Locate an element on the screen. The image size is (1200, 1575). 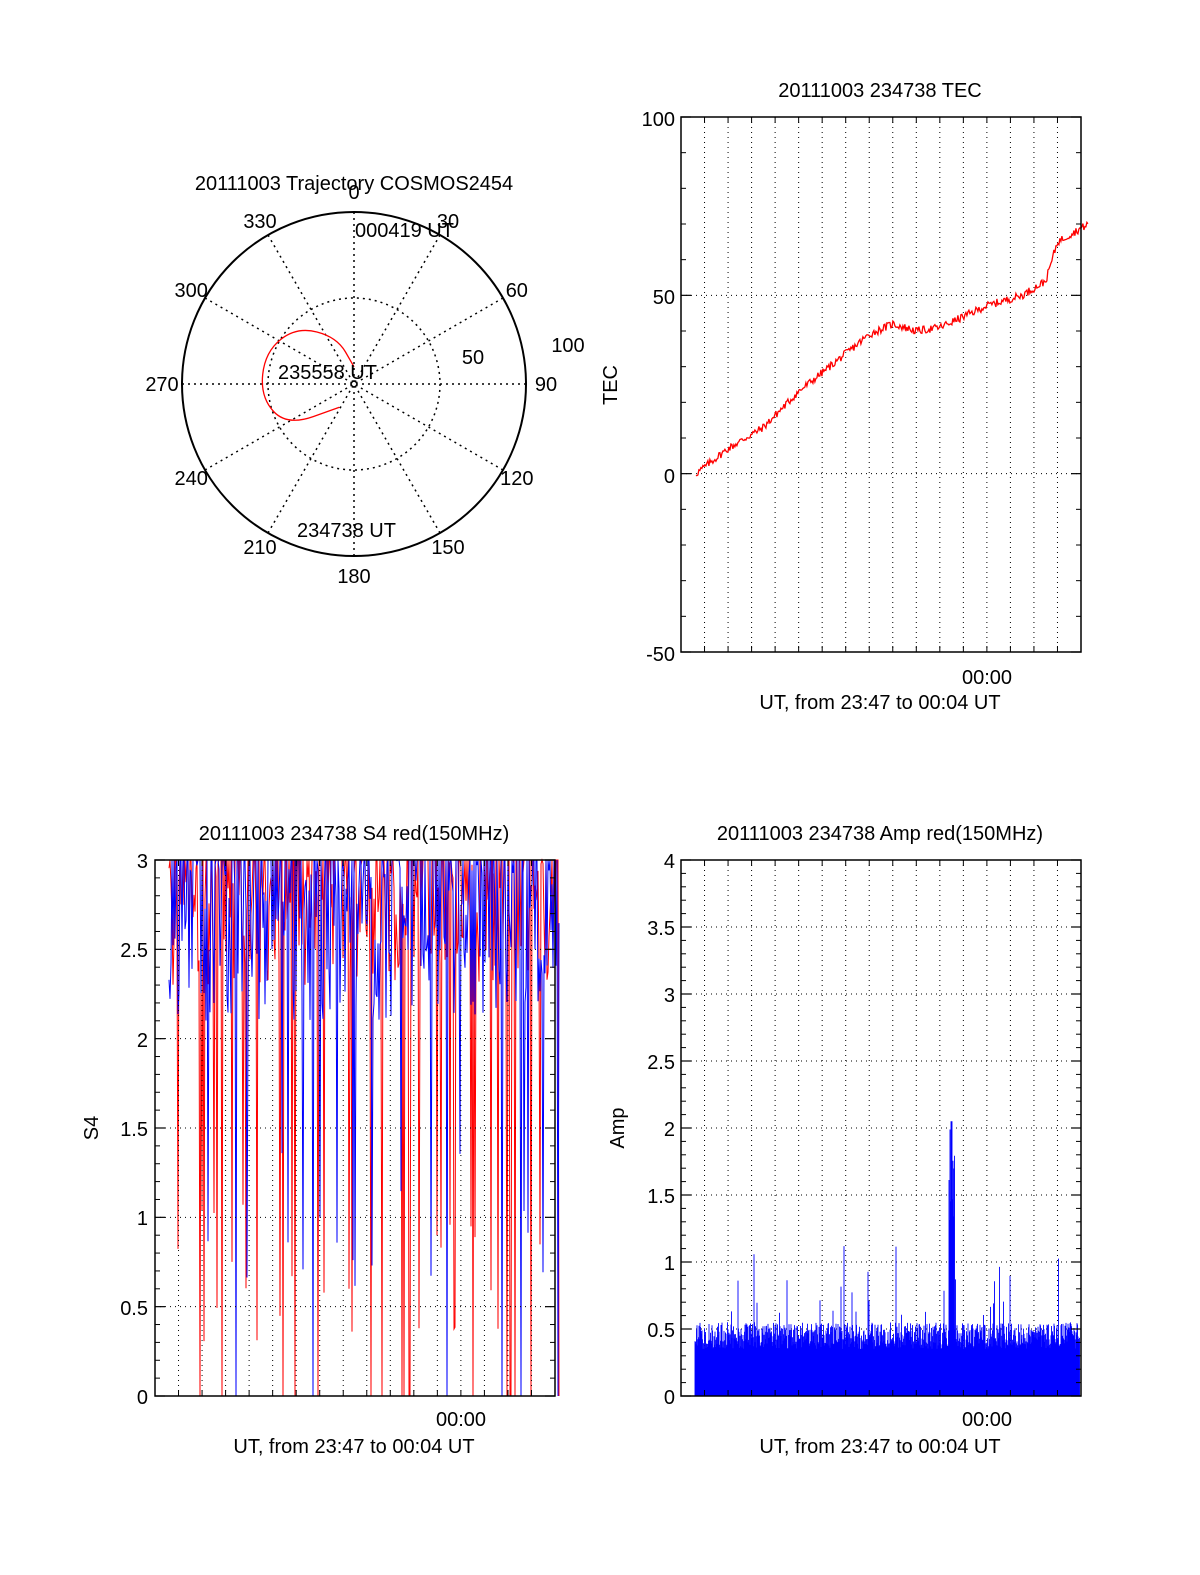
azimuth-label: 270 is located at coordinates (161, 385).